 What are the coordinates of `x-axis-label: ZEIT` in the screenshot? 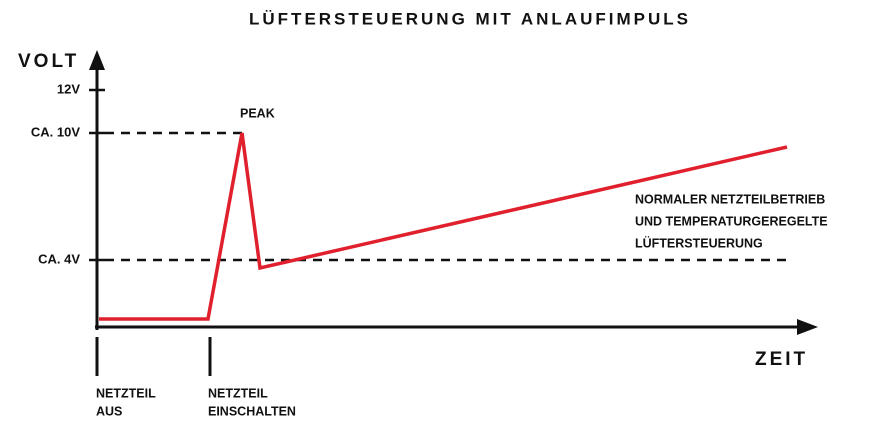 It's located at (781, 359).